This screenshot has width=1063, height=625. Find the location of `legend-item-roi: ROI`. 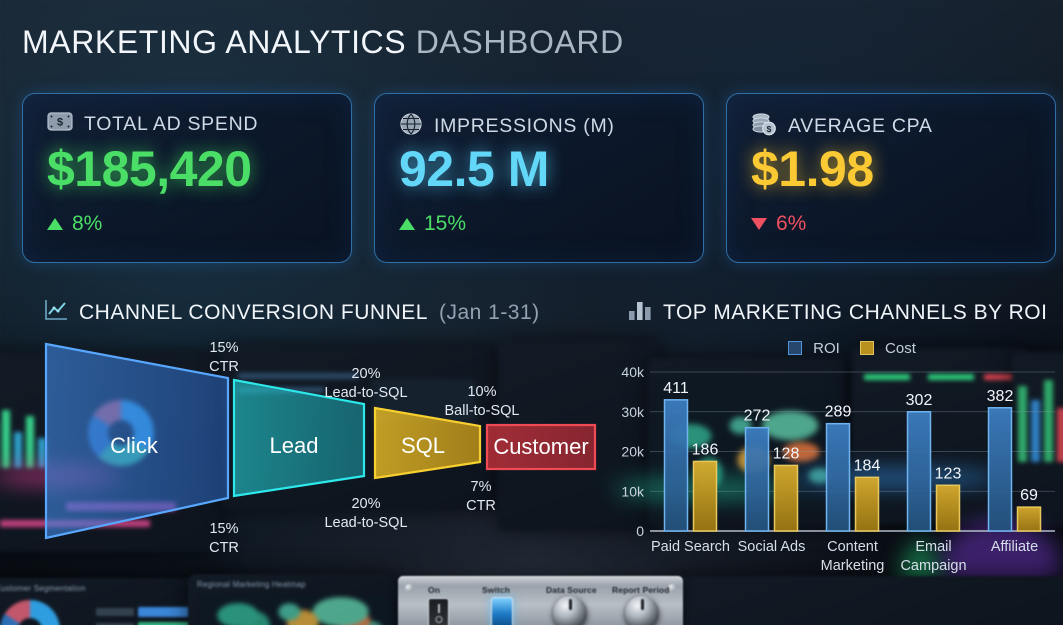

legend-item-roi: ROI is located at coordinates (814, 348).